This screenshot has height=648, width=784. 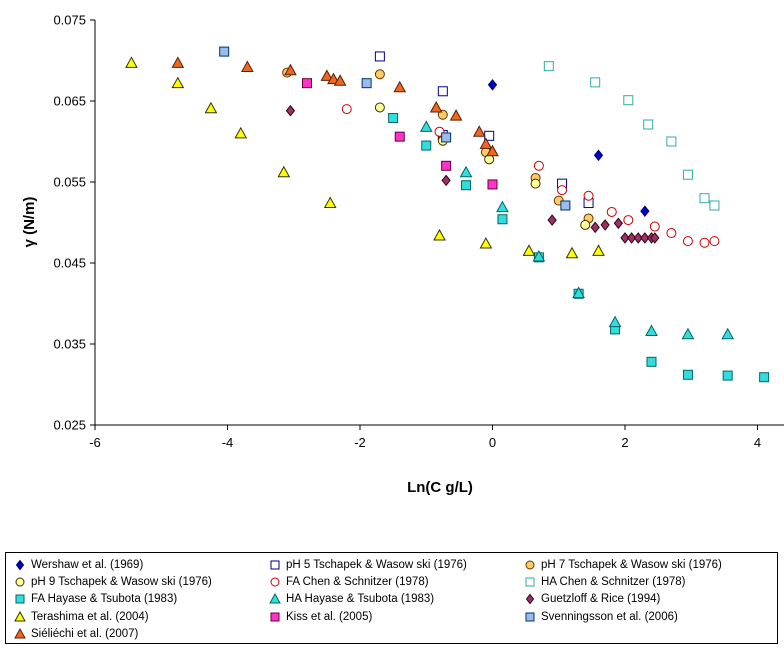 I want to click on legend-item: FA Chen & Schnitzer (1978), so click(x=349, y=582).